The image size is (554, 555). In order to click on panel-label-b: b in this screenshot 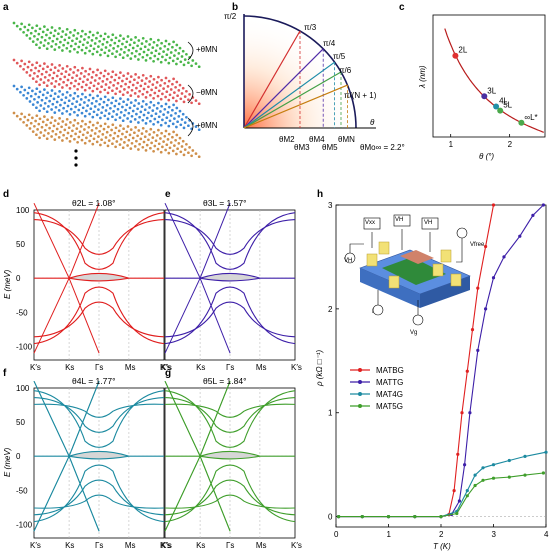, I will do `click(235, 7)`.